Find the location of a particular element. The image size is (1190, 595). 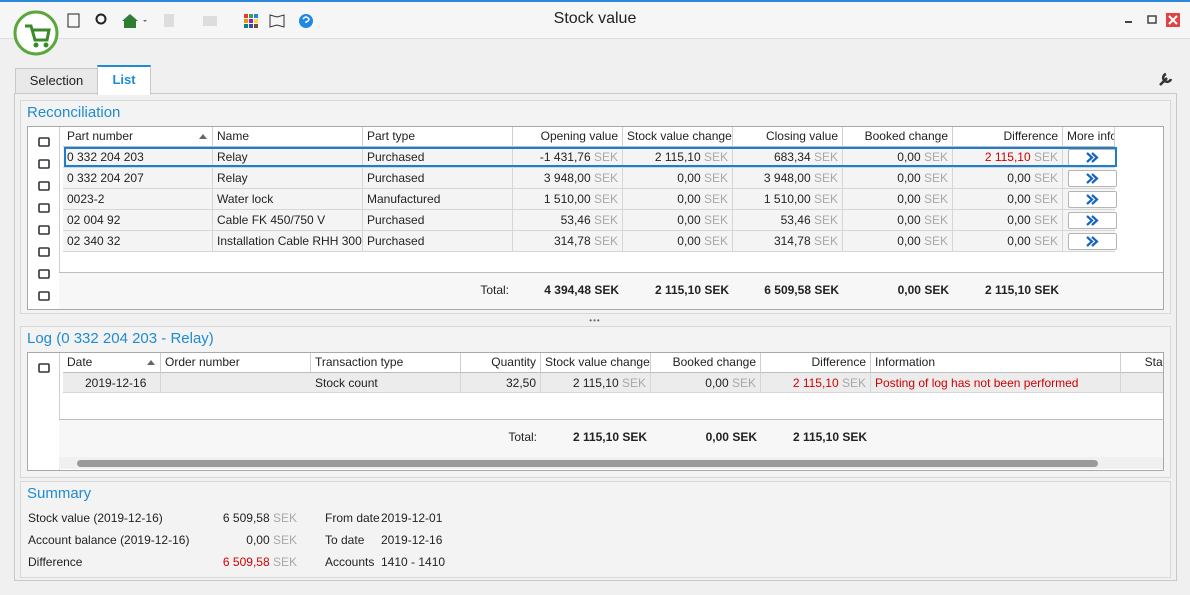

close-button is located at coordinates (1173, 20).